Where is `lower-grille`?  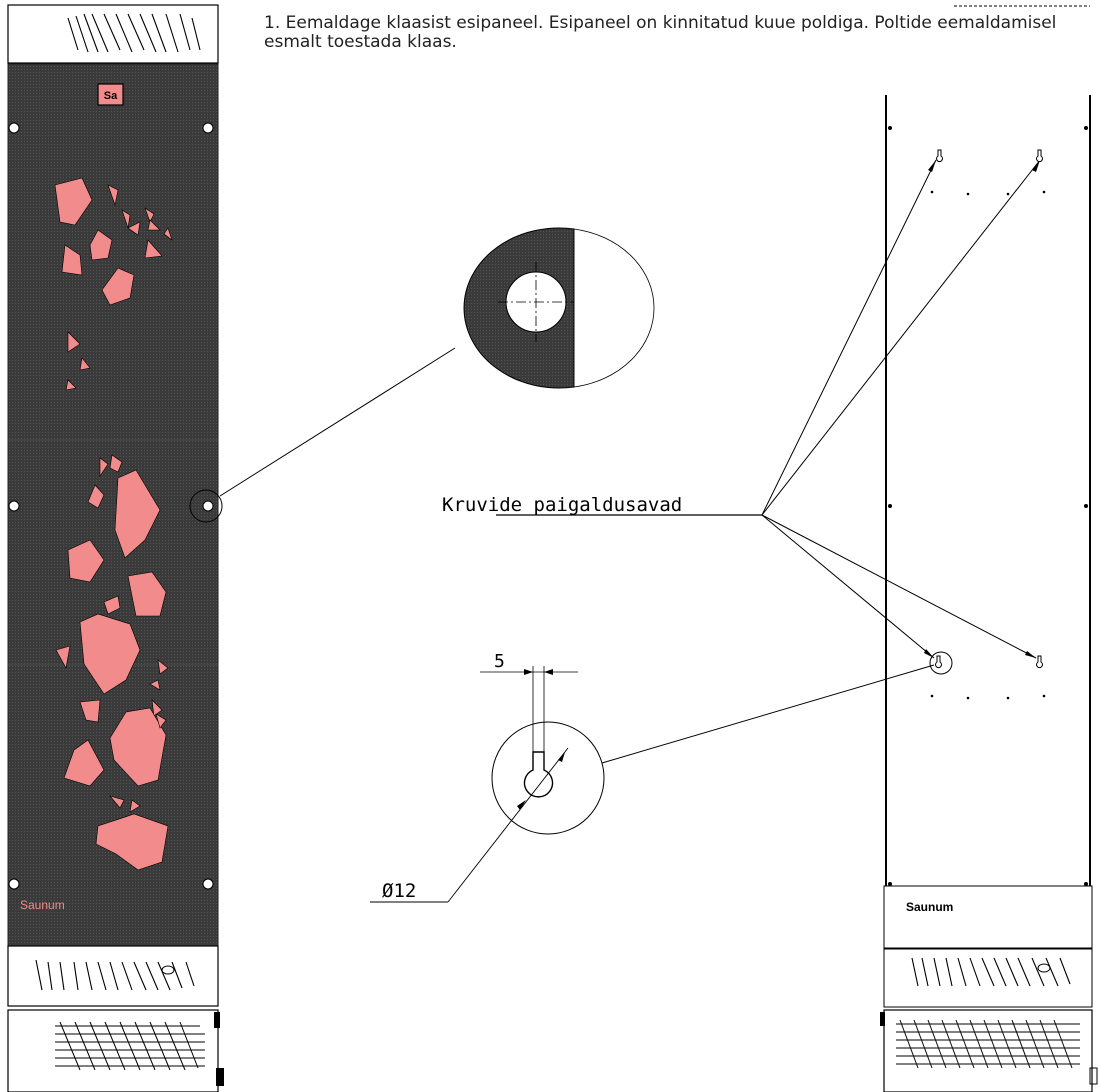 lower-grille is located at coordinates (113, 976).